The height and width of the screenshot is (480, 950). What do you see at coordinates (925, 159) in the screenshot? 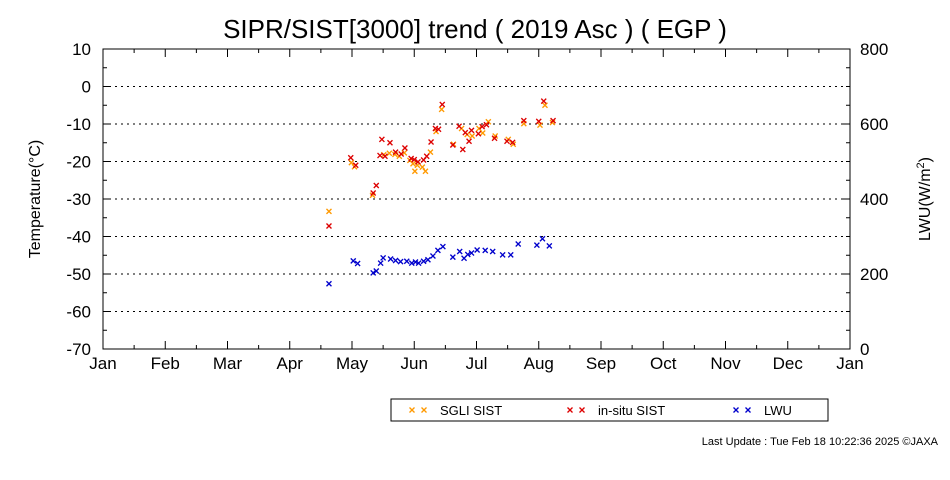
I see `y-axis-label-right-close: )` at bounding box center [925, 159].